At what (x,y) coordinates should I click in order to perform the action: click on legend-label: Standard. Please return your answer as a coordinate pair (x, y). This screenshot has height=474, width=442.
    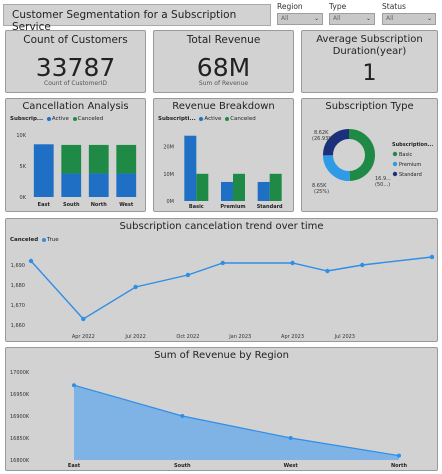
    Looking at the image, I should click on (410, 175).